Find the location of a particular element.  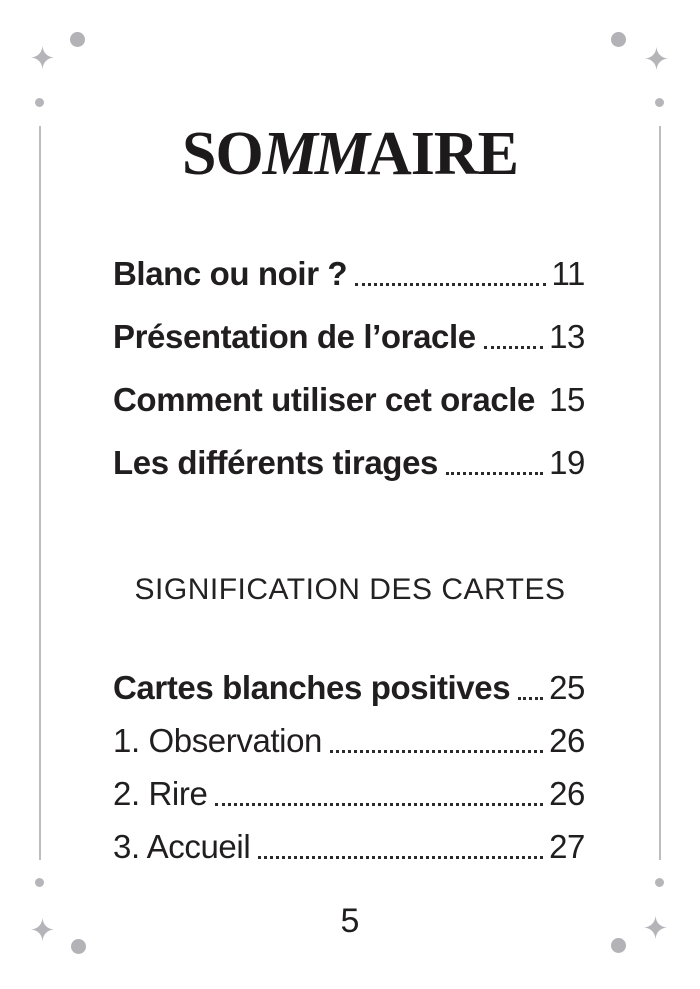

toc-entry-label: Les différents tirages is located at coordinates (275, 462).